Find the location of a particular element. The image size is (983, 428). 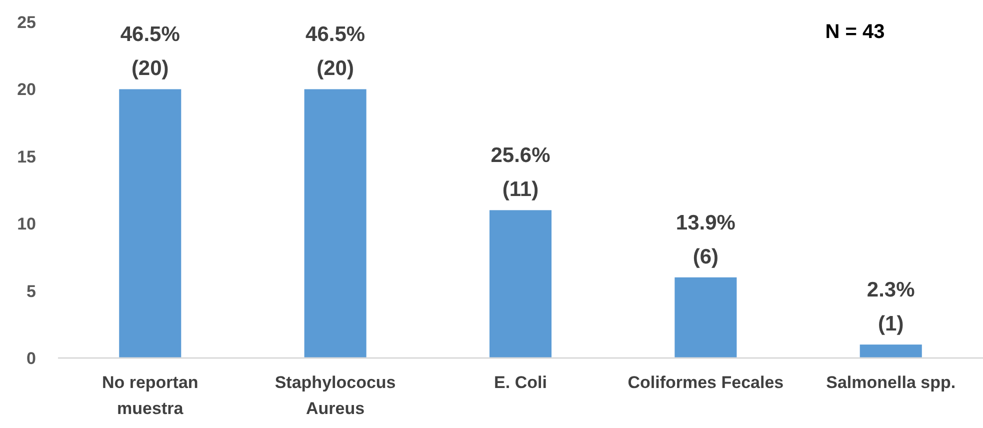

data-label: 2.3% (1) is located at coordinates (891, 307).